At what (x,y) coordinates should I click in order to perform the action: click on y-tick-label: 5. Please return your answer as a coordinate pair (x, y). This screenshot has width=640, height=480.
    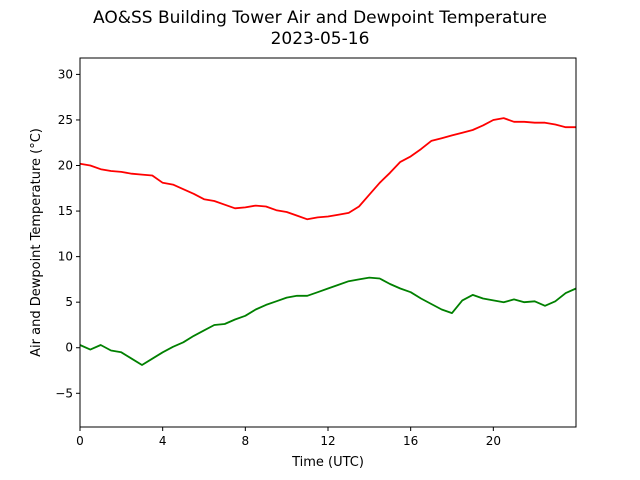
    Looking at the image, I should click on (69, 302).